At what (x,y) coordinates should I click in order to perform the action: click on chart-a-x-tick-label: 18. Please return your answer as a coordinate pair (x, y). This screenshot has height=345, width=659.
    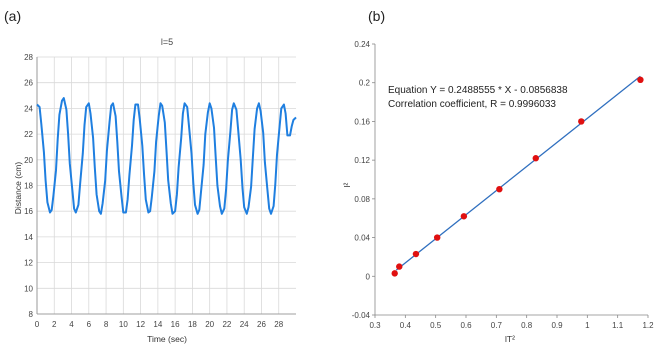
    Looking at the image, I should click on (192, 324).